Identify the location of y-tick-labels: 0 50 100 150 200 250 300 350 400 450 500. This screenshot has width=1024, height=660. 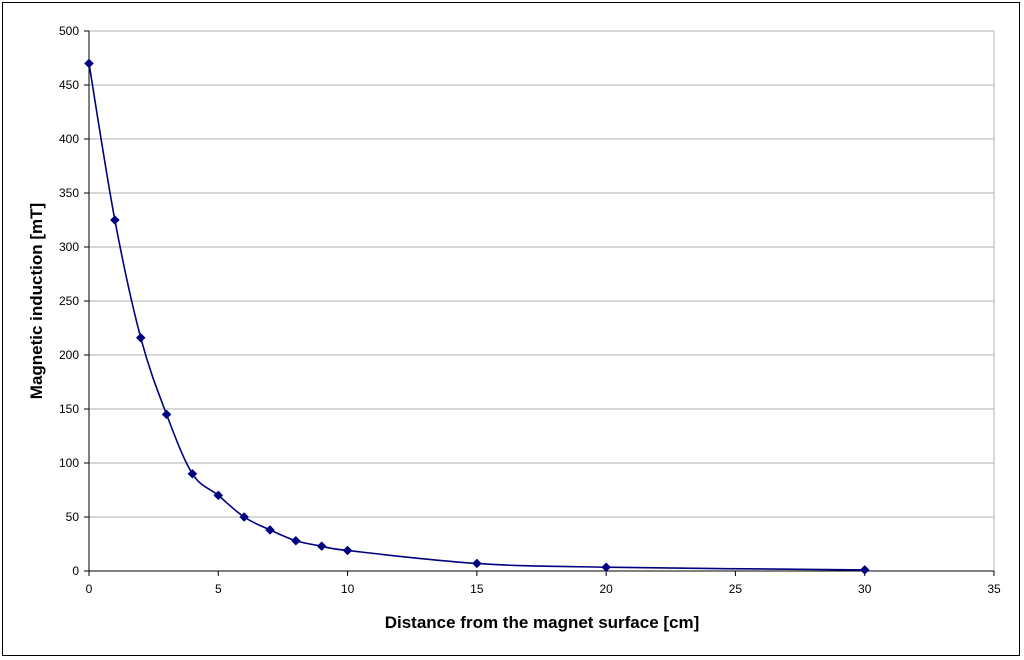
(69, 301).